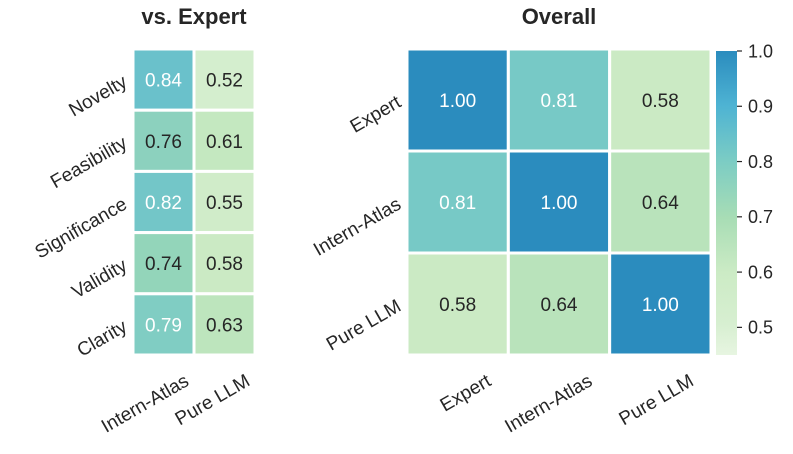 This screenshot has height=454, width=793. What do you see at coordinates (364, 325) in the screenshot?
I see `row-tick-label: Pure LLM` at bounding box center [364, 325].